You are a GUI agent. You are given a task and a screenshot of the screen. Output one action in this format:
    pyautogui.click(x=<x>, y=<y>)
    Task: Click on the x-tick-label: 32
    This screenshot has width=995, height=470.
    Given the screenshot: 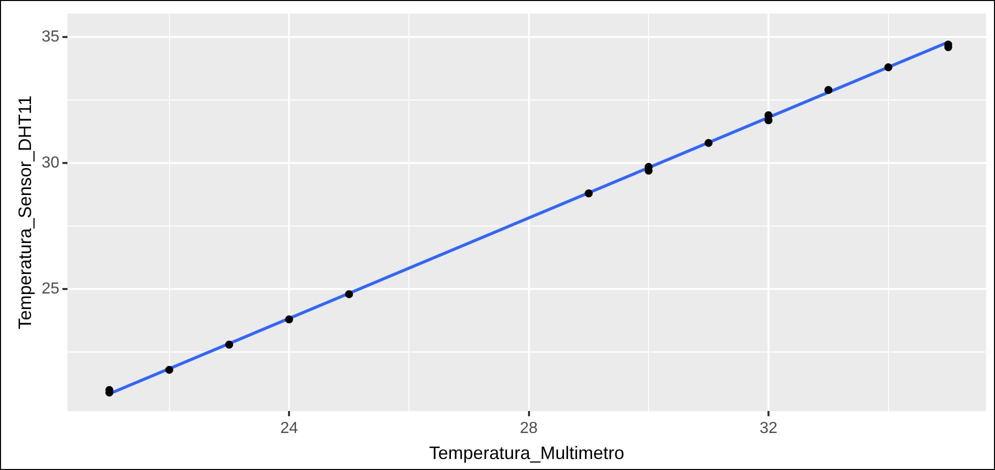 What is the action you would take?
    pyautogui.click(x=769, y=429)
    